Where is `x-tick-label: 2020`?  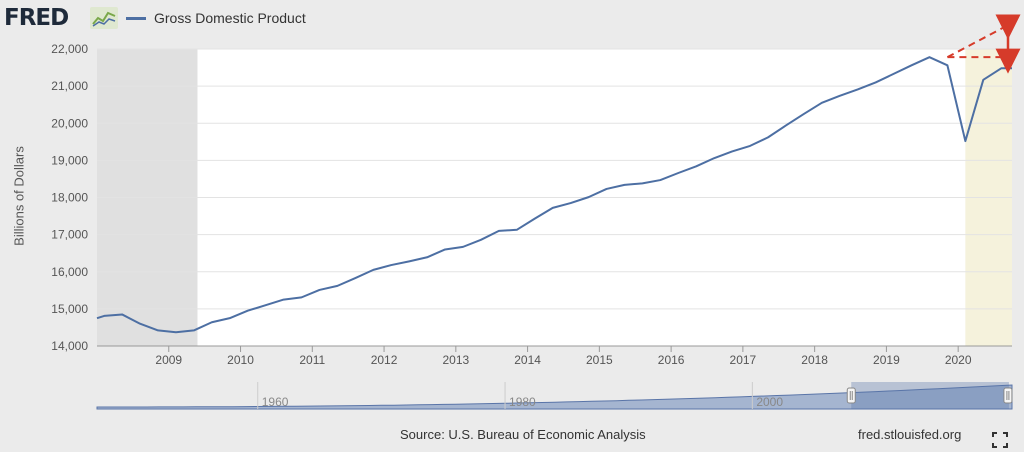 x-tick-label: 2020 is located at coordinates (958, 360).